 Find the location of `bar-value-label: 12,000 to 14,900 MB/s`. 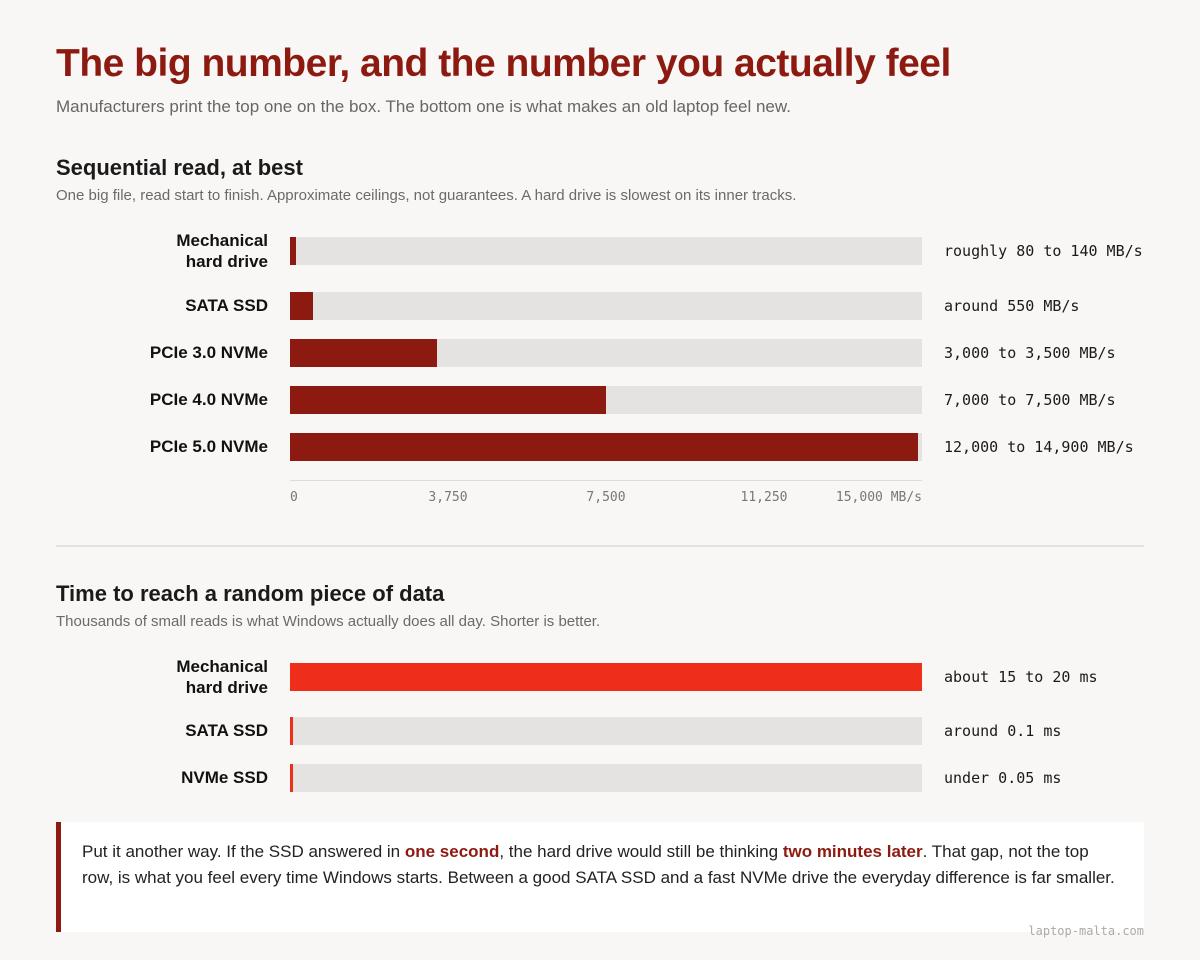

bar-value-label: 12,000 to 14,900 MB/s is located at coordinates (1039, 447).